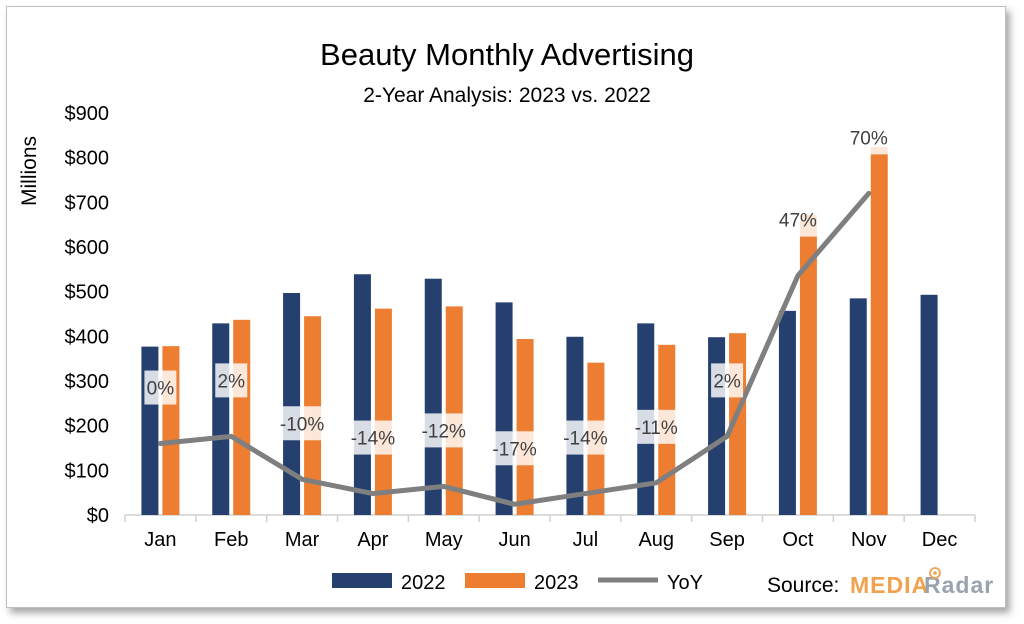  Describe the element at coordinates (98, 516) in the screenshot. I see `y-tick-label: $0` at that location.